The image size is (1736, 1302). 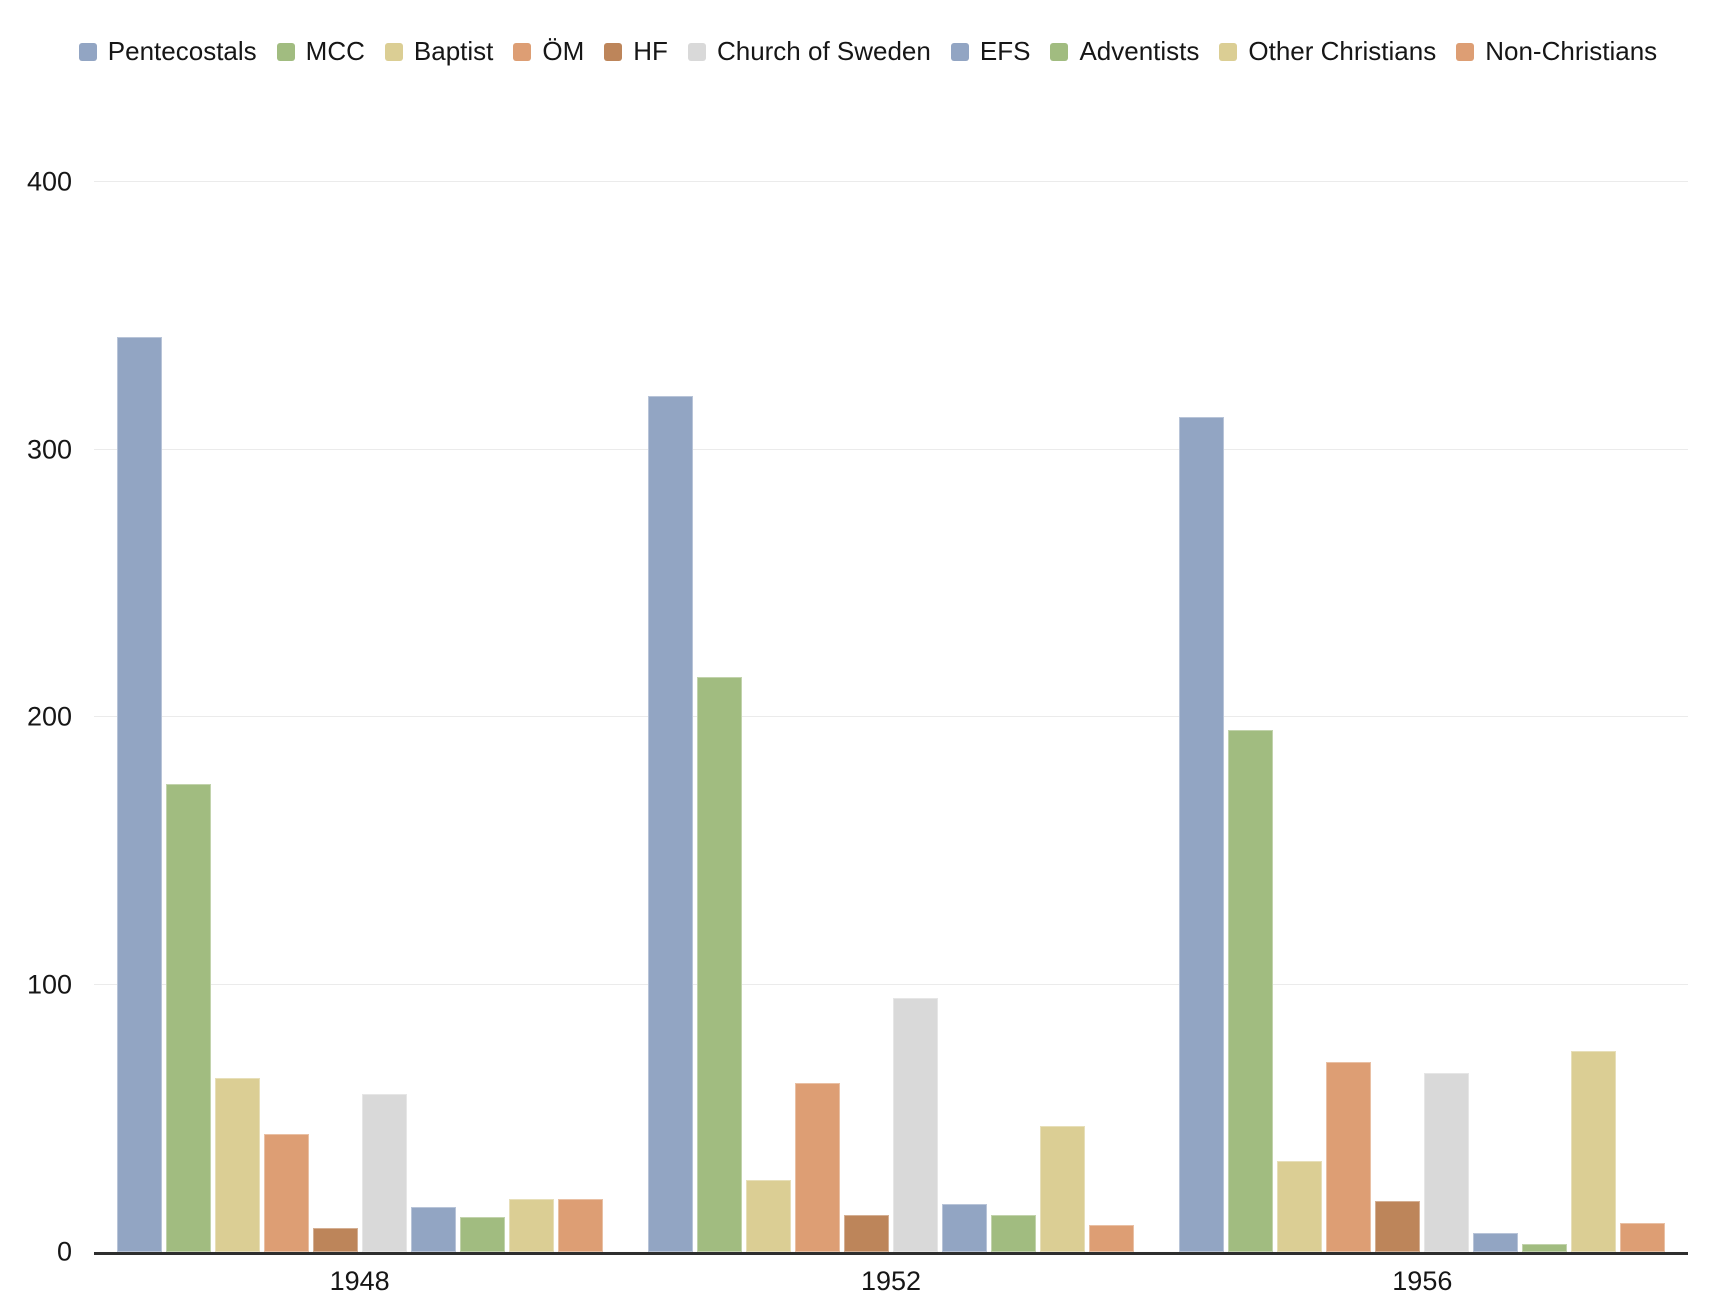 I want to click on legend-item-pentecostals: Pentecostals, so click(x=167, y=51).